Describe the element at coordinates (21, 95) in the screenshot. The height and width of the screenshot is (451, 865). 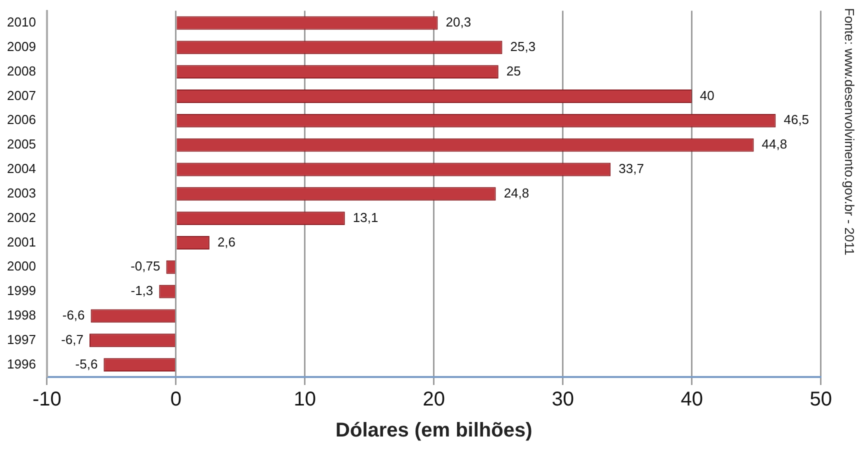
I see `y-tick-label: 2007` at that location.